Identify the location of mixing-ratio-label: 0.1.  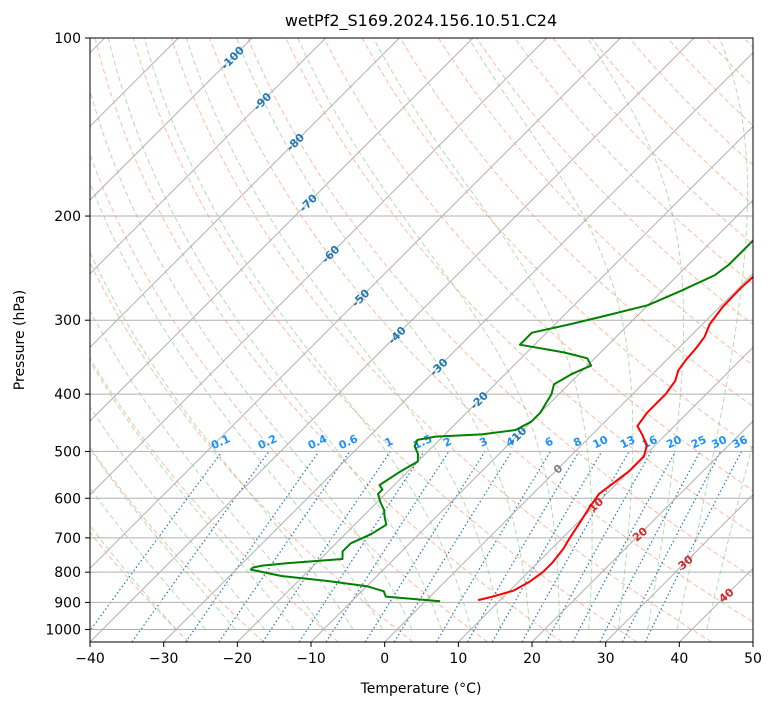
(220, 442).